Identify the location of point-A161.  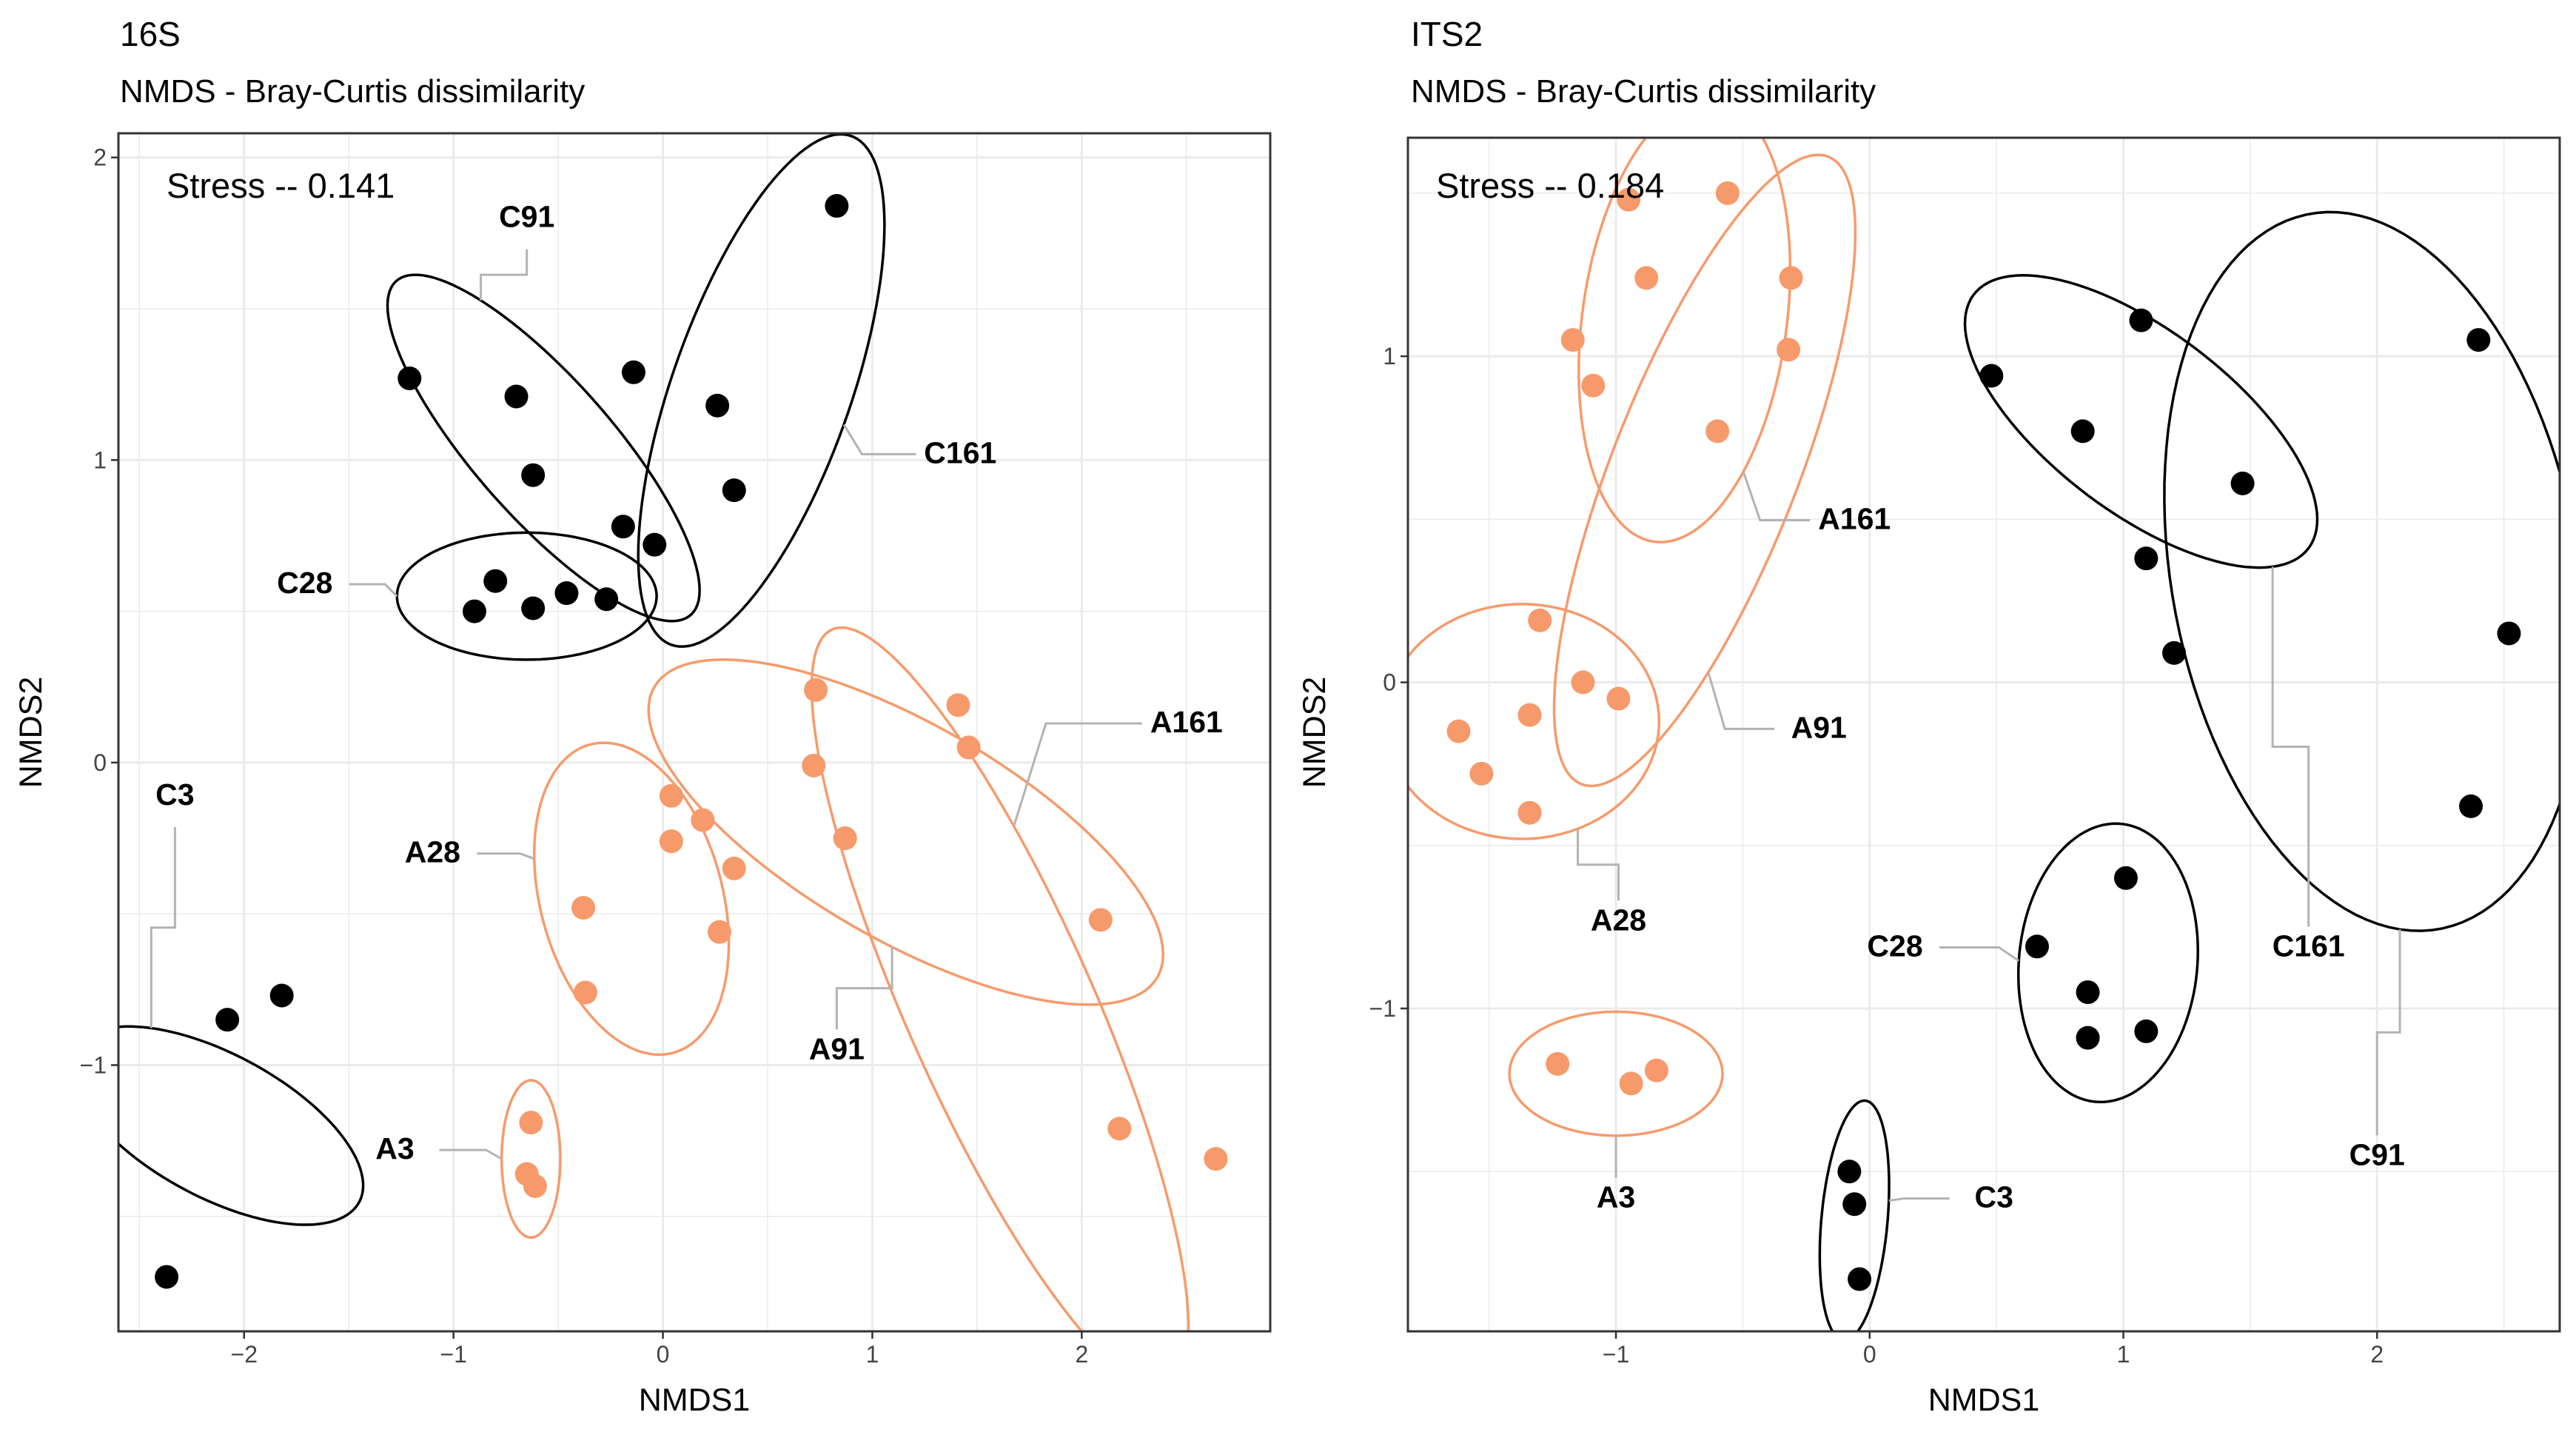
(1216, 1159).